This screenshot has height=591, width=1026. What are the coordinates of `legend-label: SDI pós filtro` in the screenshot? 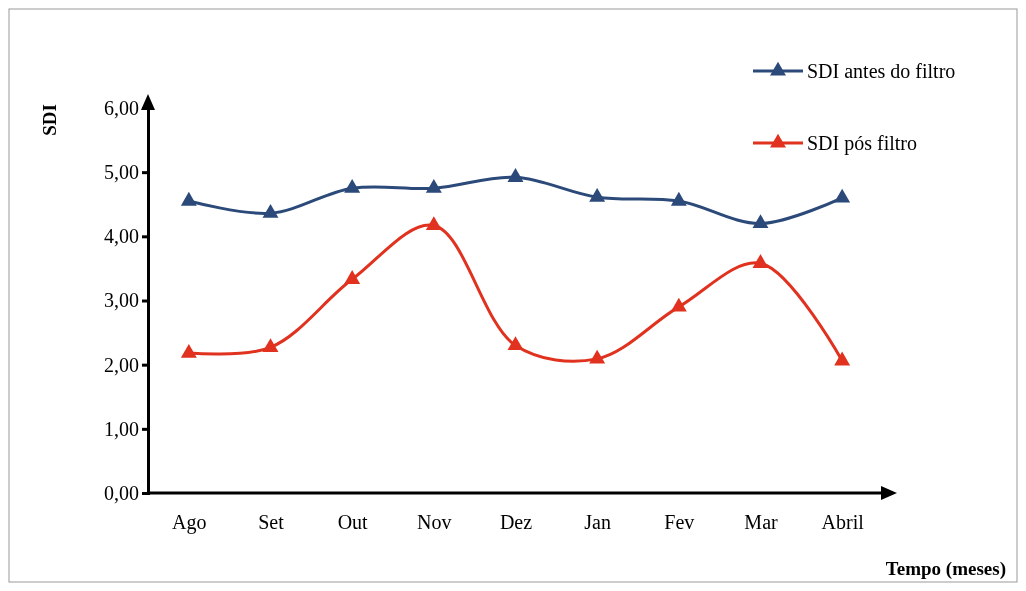 It's located at (862, 143).